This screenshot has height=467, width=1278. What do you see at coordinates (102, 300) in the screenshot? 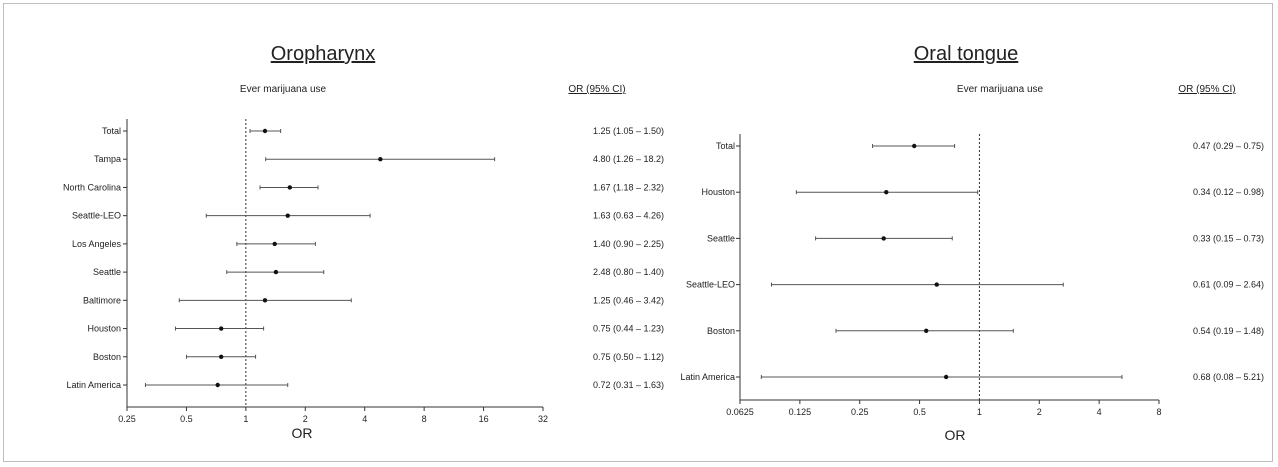
I see `category-label: Baltimore` at bounding box center [102, 300].